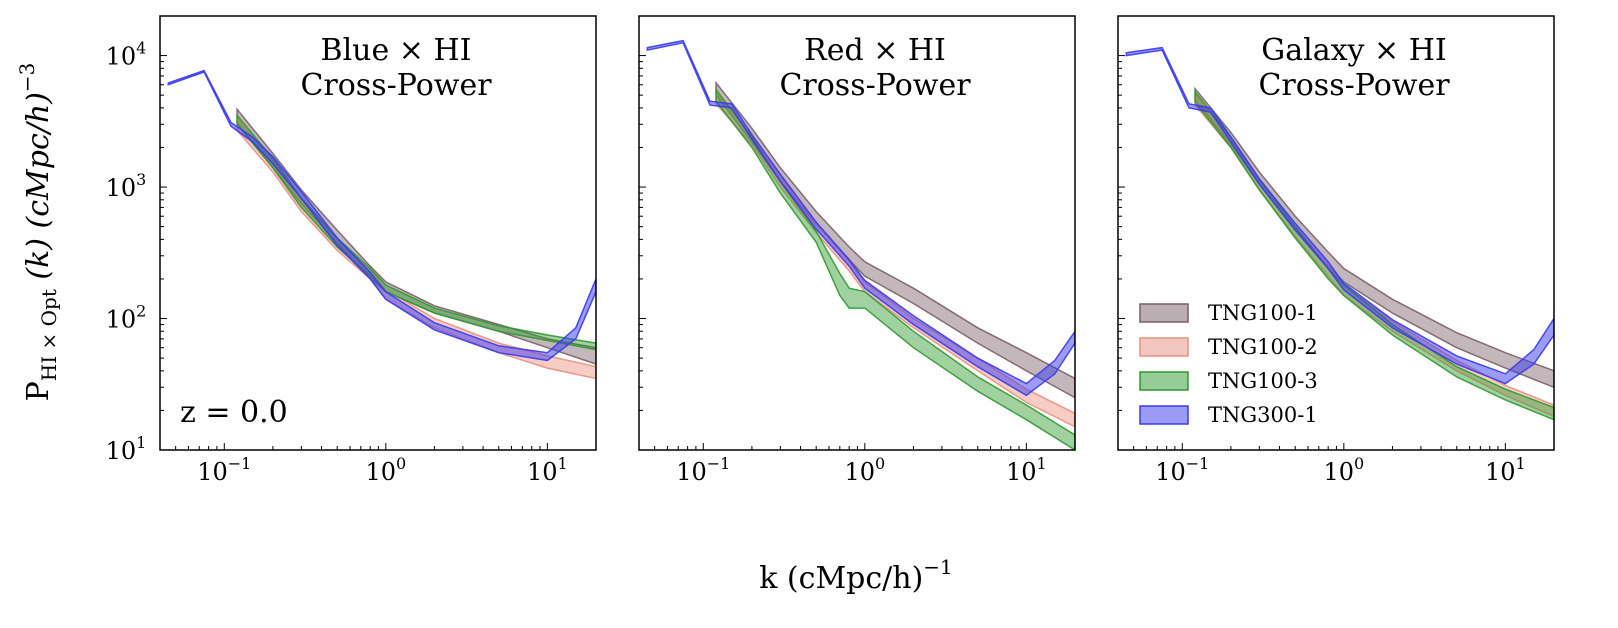 Image resolution: width=1618 pixels, height=628 pixels. Describe the element at coordinates (126, 318) in the screenshot. I see `y-tick-label: 10²` at that location.